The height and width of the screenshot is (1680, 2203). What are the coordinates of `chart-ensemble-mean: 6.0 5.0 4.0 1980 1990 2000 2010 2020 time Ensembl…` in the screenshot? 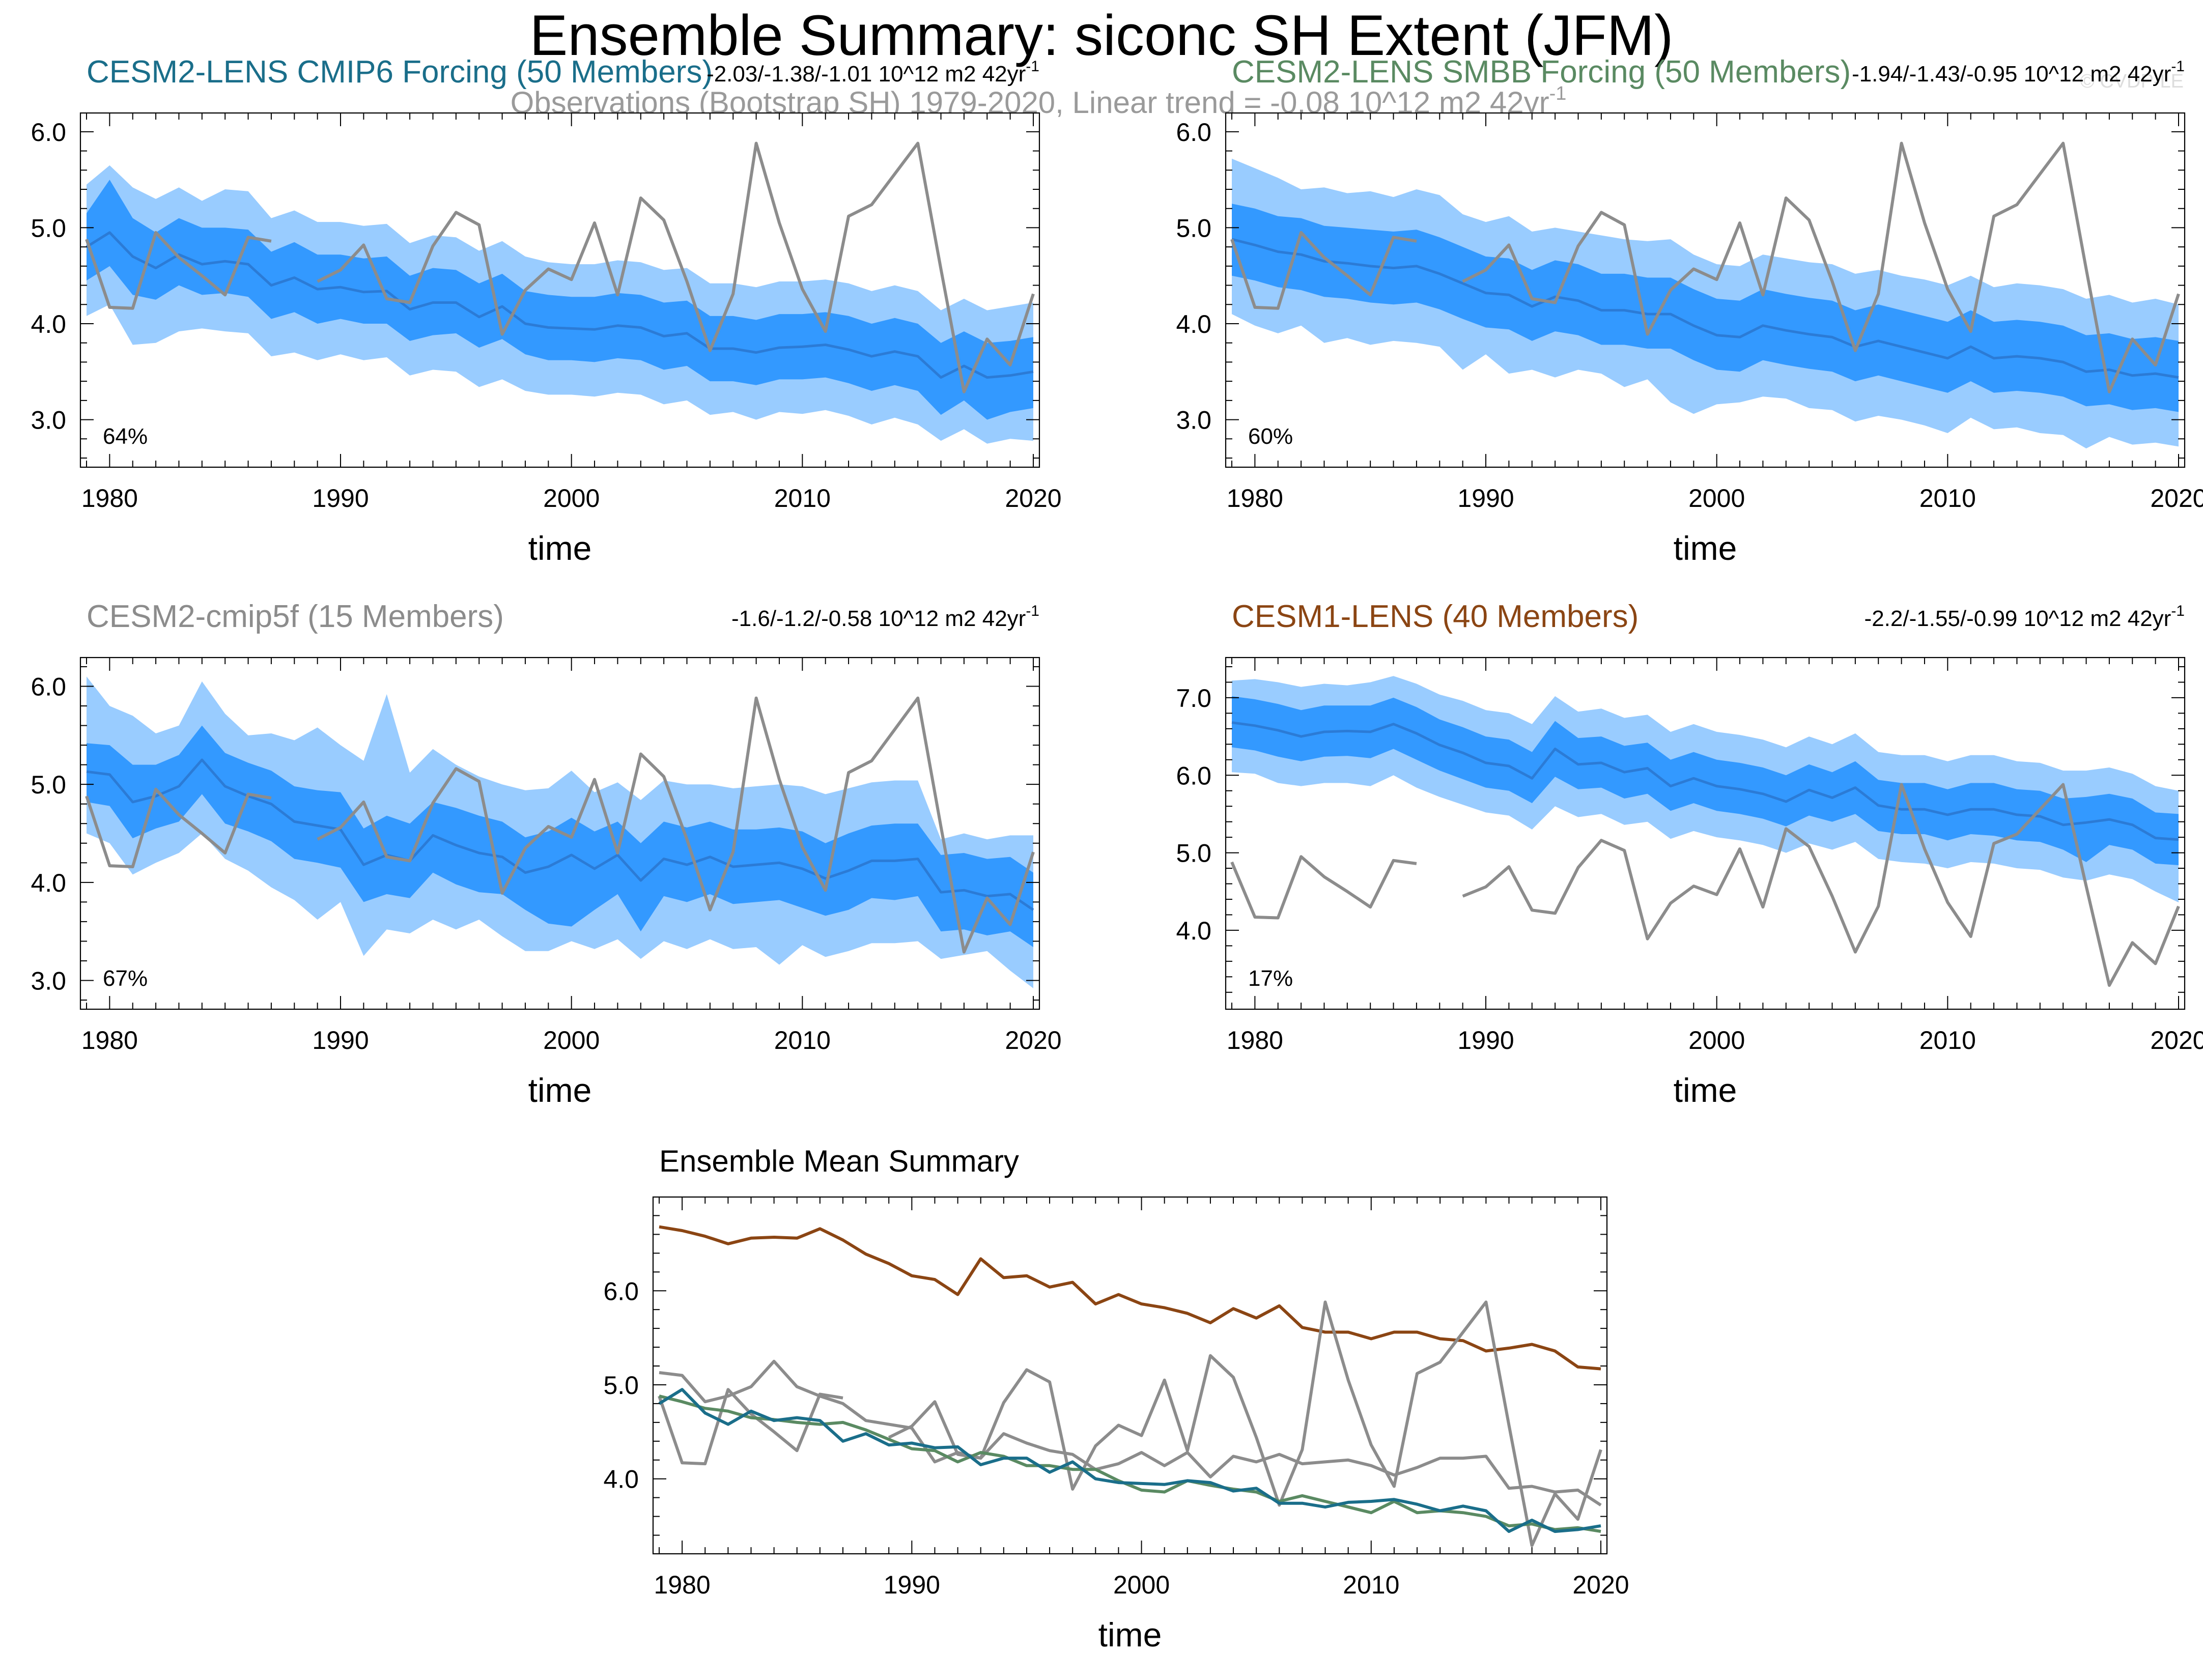 It's located at (1116, 1399).